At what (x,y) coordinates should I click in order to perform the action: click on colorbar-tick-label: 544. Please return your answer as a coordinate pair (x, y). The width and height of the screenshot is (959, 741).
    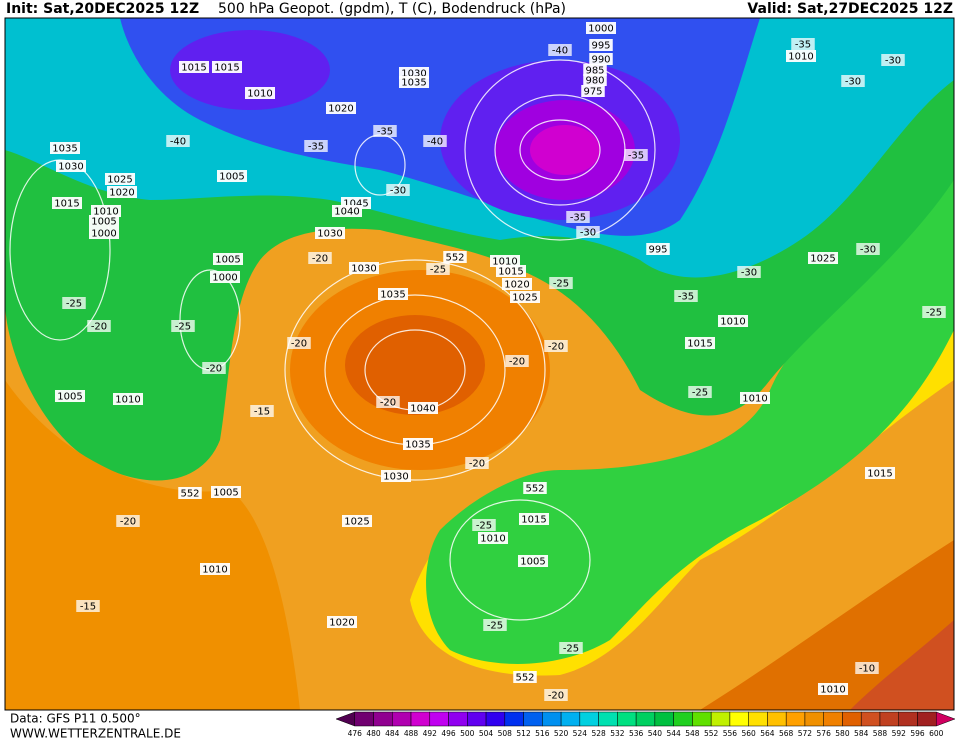
    Looking at the image, I should click on (673, 733).